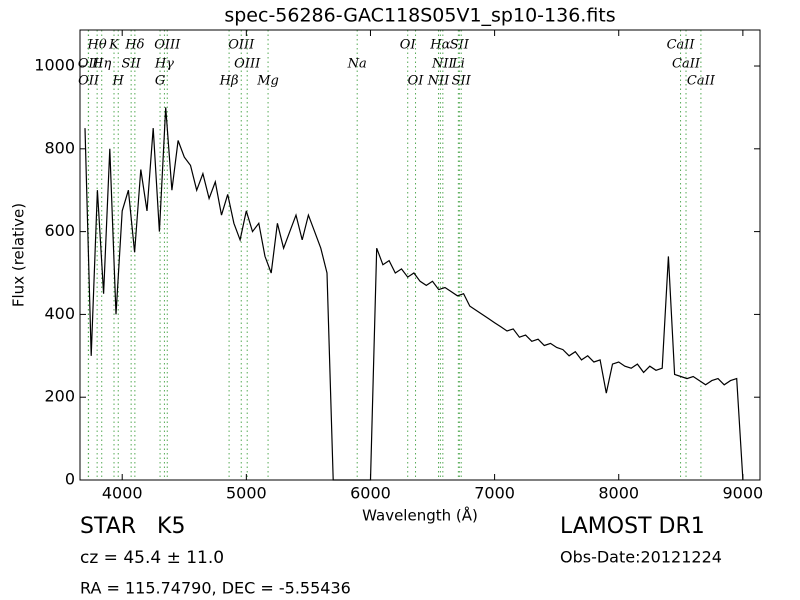 The height and width of the screenshot is (600, 800). What do you see at coordinates (164, 64) in the screenshot?
I see `spectral-line-label: Hγ` at bounding box center [164, 64].